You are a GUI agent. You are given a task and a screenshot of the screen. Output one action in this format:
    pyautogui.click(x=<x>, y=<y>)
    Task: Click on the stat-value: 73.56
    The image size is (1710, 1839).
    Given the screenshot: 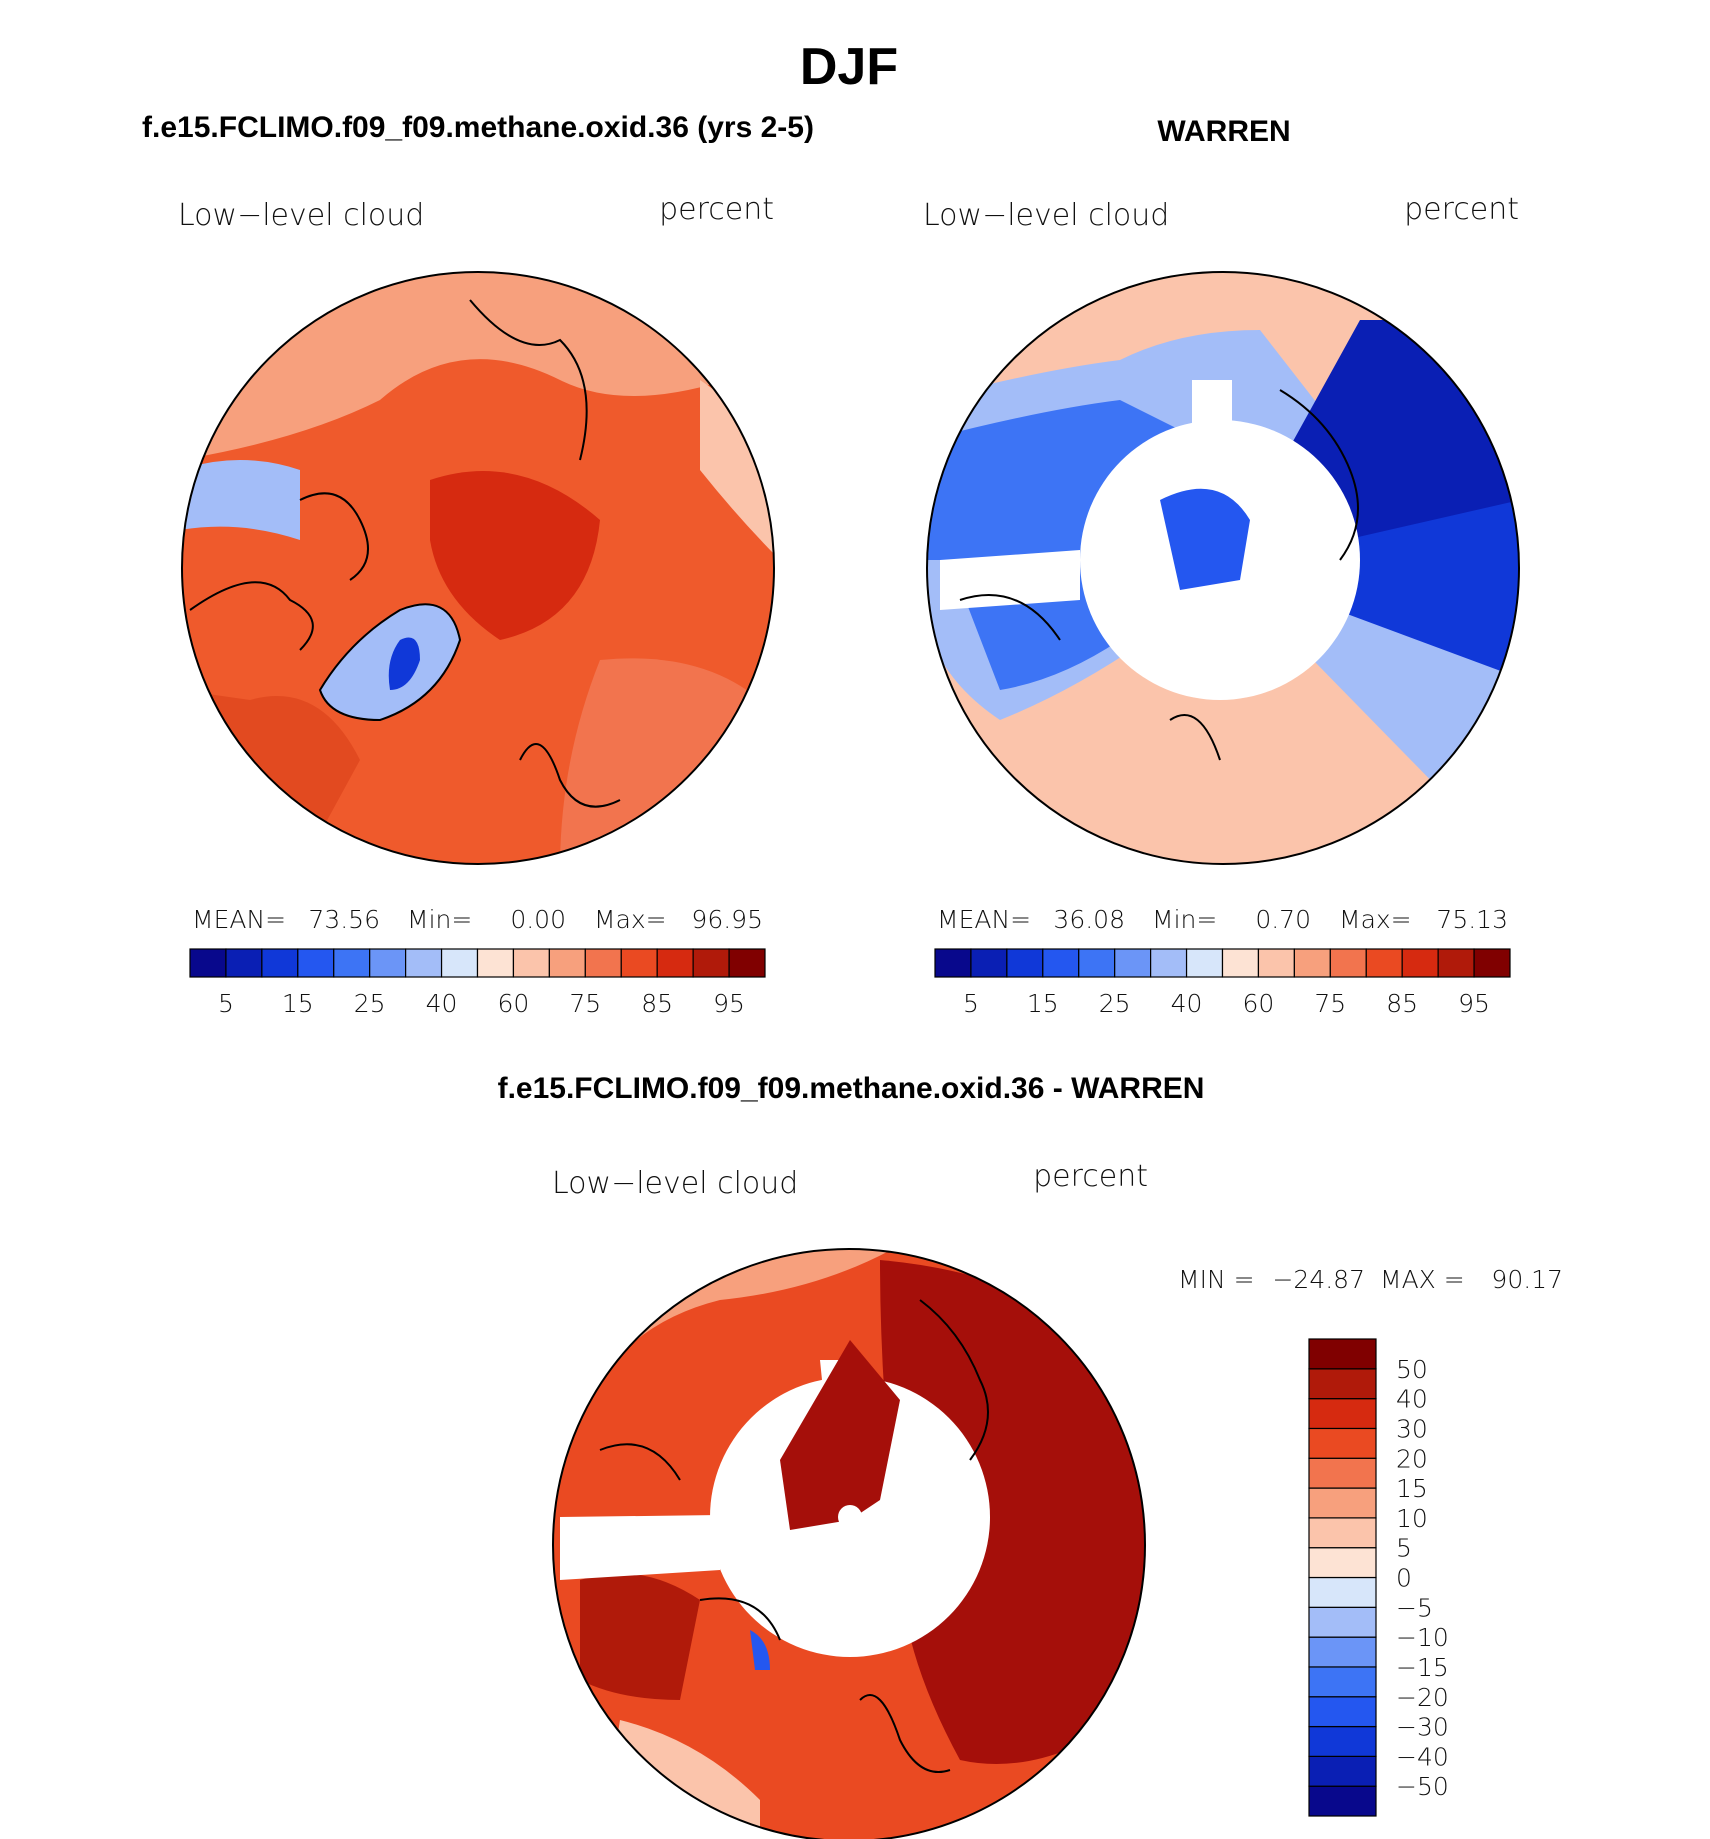 What is the action you would take?
    pyautogui.click(x=344, y=919)
    